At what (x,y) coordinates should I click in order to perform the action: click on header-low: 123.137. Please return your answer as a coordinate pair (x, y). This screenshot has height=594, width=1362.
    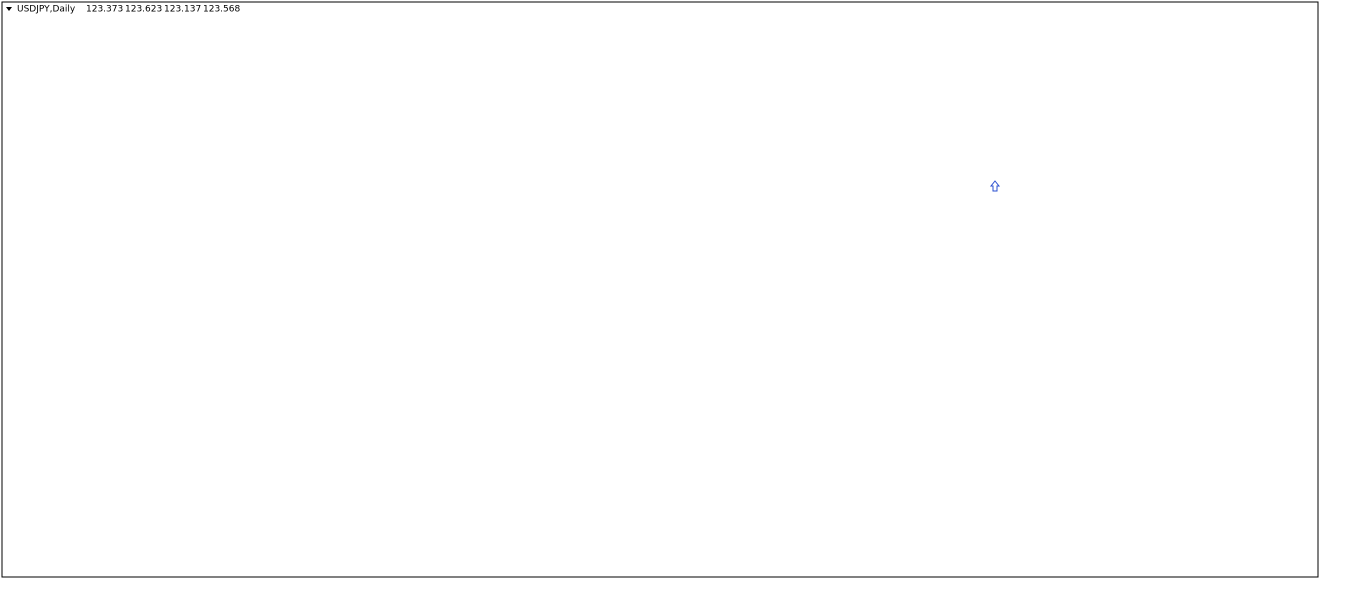
    Looking at the image, I should click on (182, 10).